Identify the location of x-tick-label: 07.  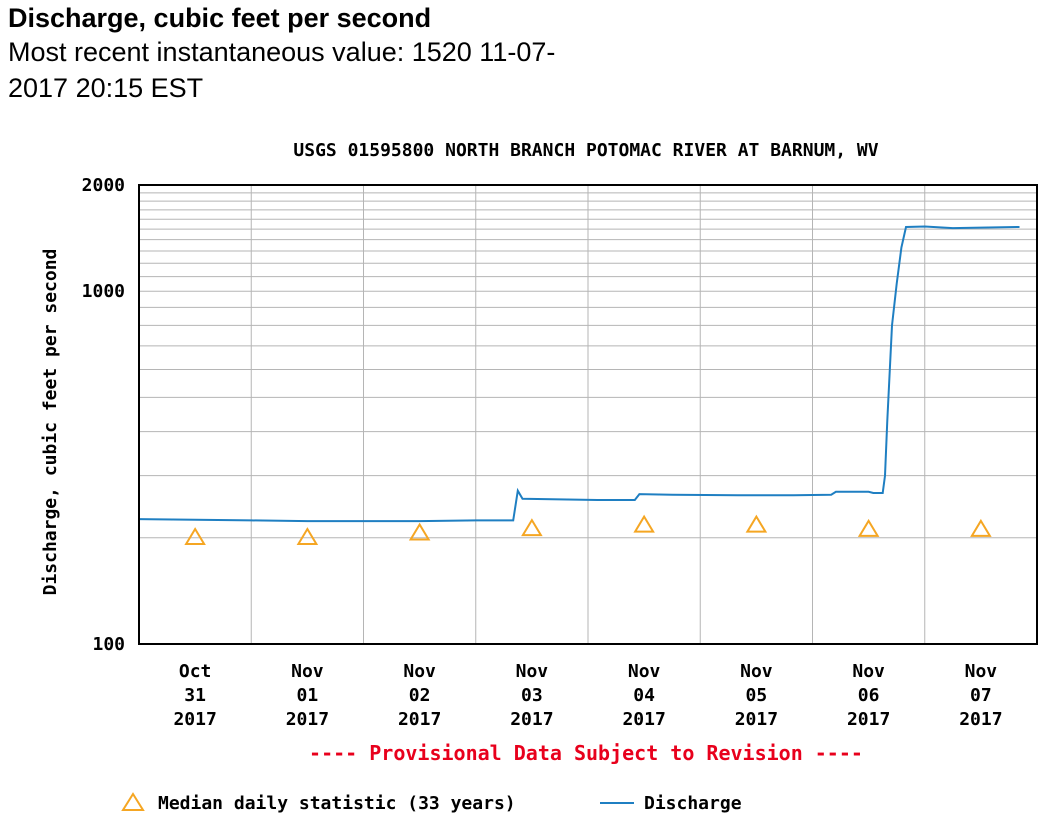
(981, 695).